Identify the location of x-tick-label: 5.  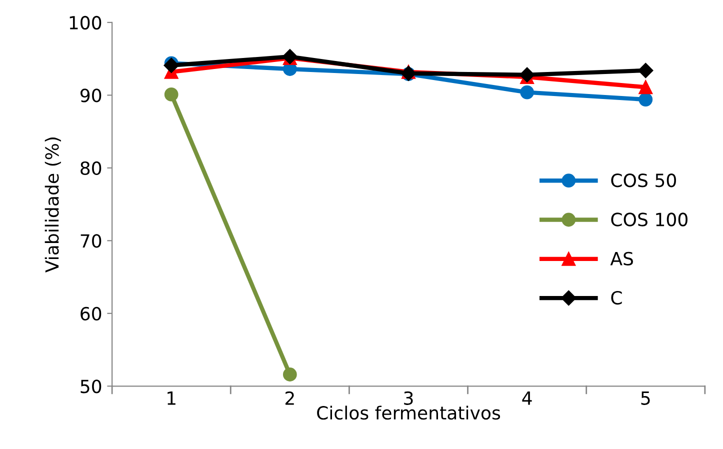
(645, 398).